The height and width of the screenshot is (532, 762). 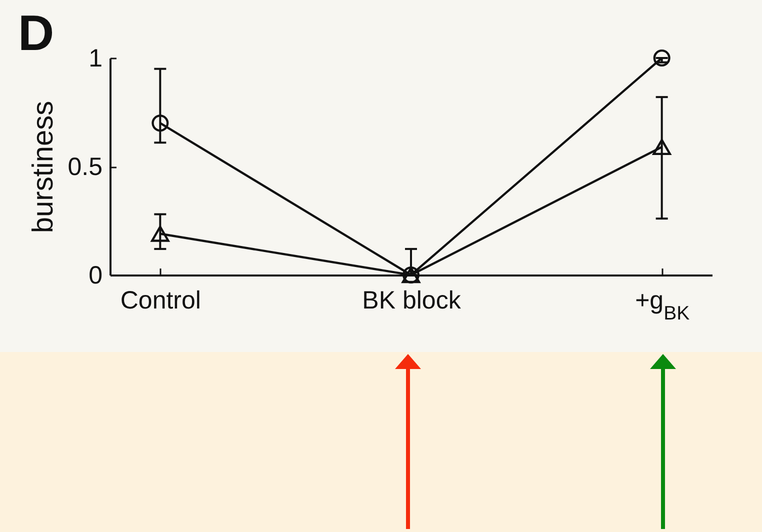 I want to click on x-tick-label: BK block, so click(x=412, y=300).